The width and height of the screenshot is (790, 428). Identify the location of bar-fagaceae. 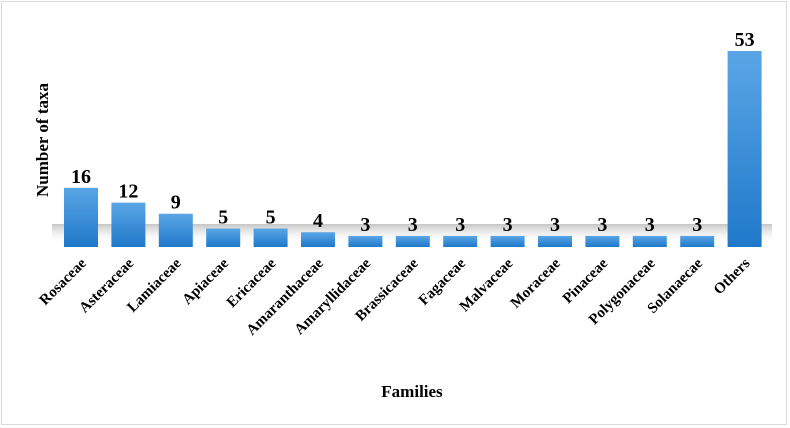
(460, 241).